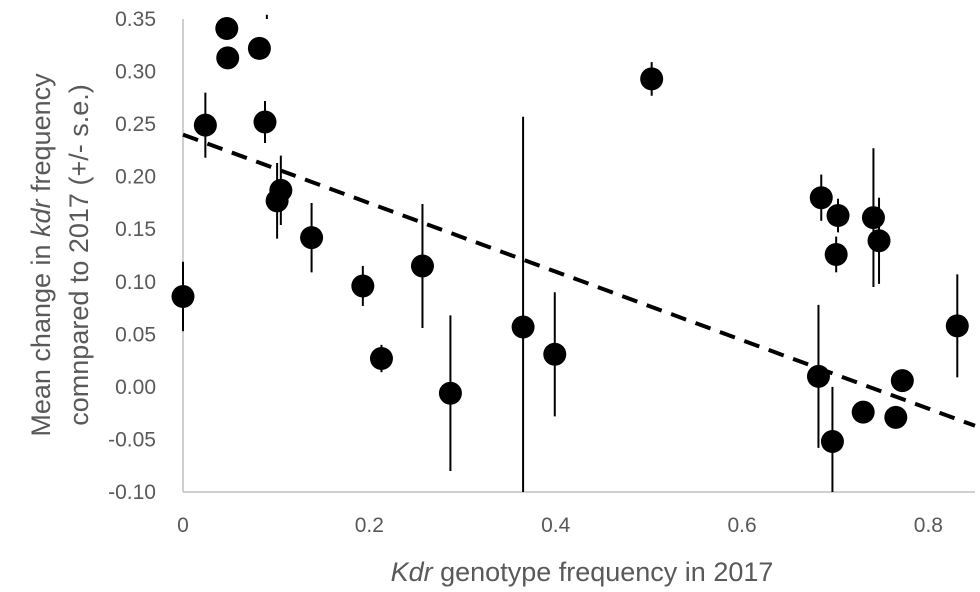 Image resolution: width=980 pixels, height=592 pixels. Describe the element at coordinates (132, 439) in the screenshot. I see `y-tick-label: -0.05` at that location.